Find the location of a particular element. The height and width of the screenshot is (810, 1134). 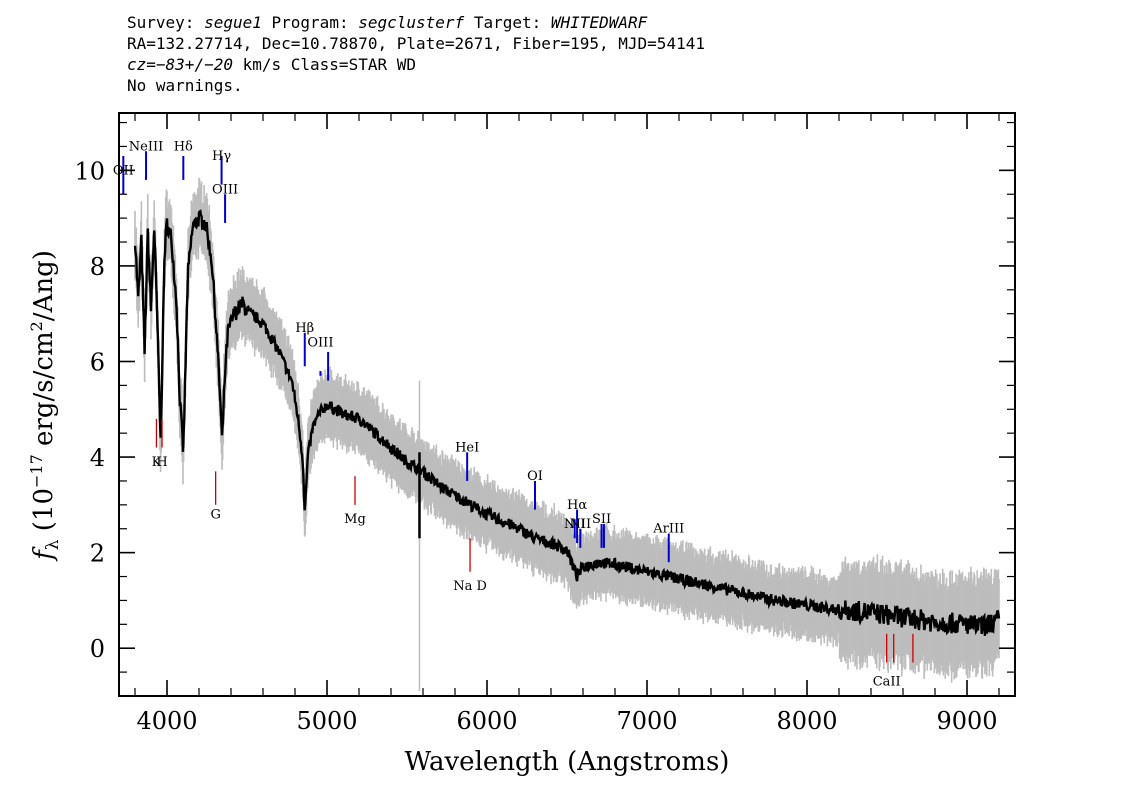

x-tick-label: 4000 is located at coordinates (166, 721).